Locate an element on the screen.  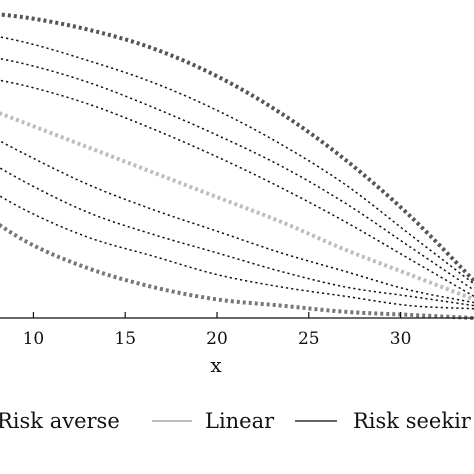
x-tick-label: 10 is located at coordinates (34, 339).